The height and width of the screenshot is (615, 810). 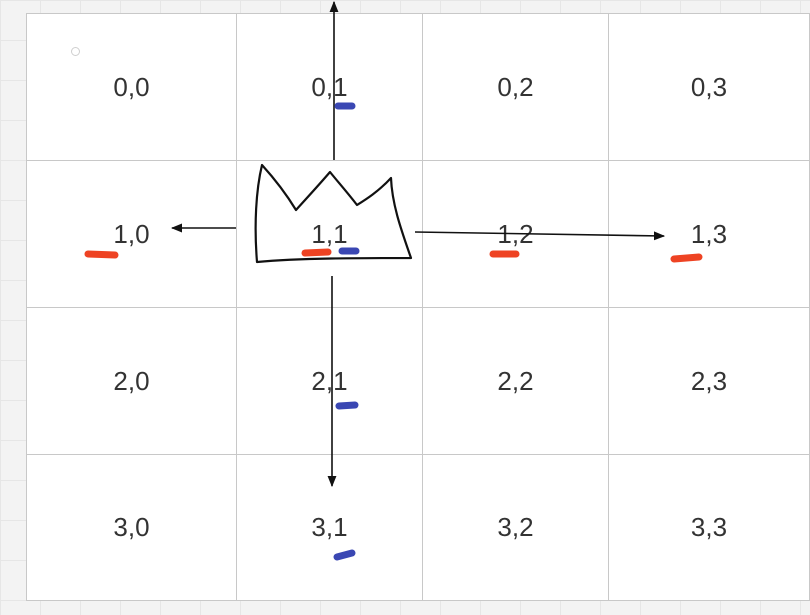 I want to click on cell-label: 1,0, so click(x=131, y=233).